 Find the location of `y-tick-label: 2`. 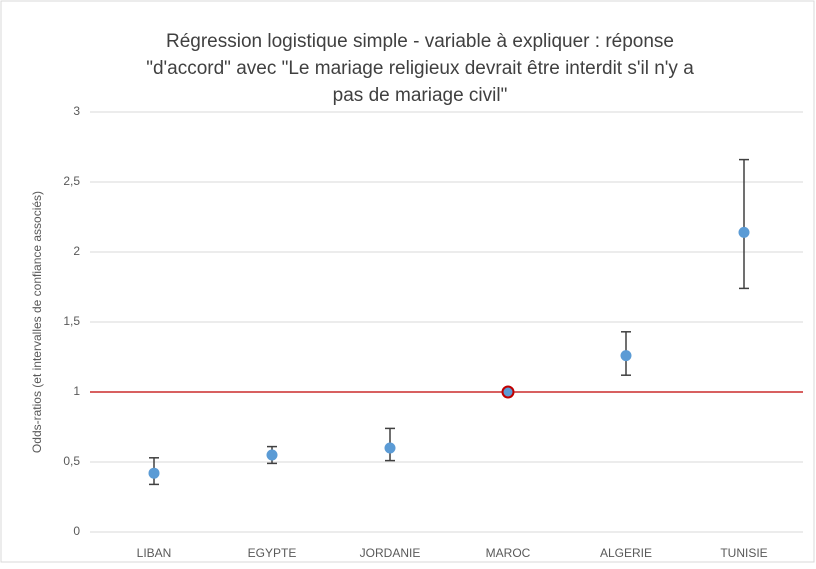

y-tick-label: 2 is located at coordinates (76, 251).